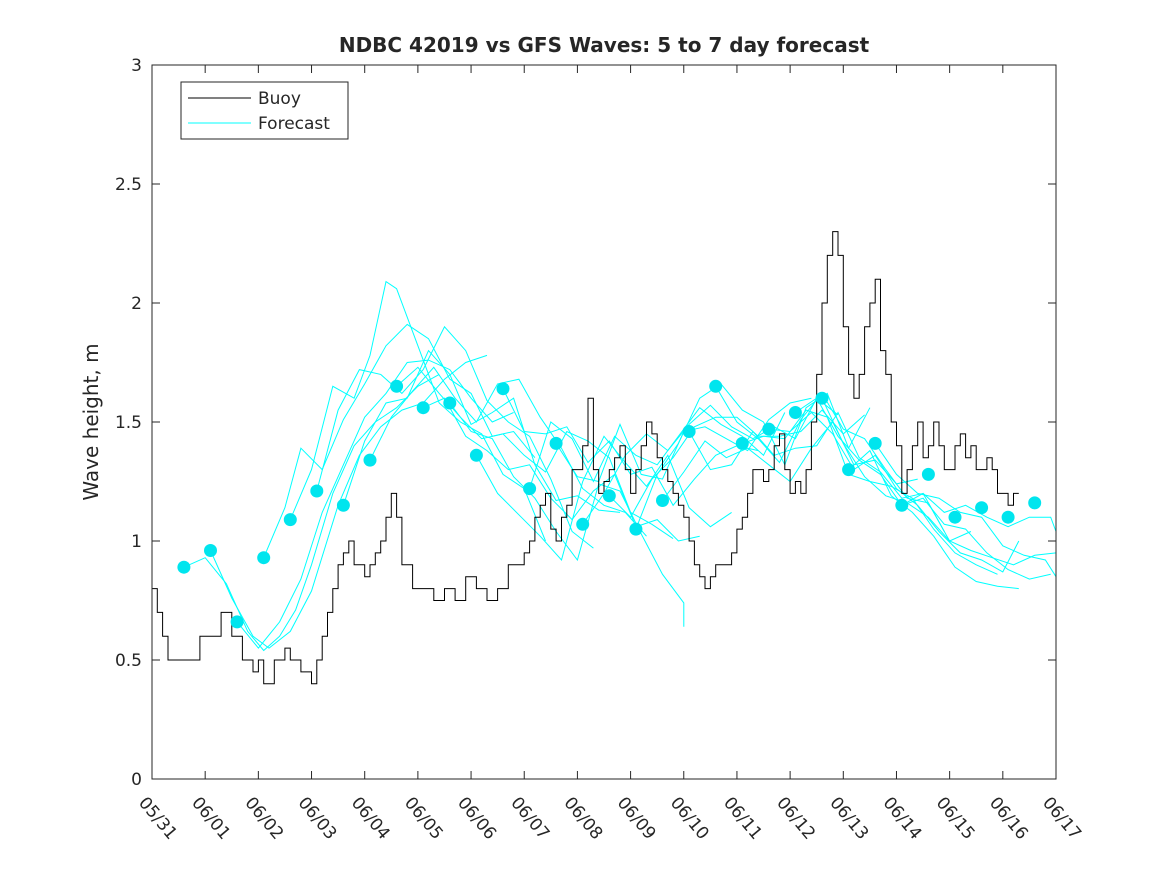  What do you see at coordinates (636, 818) in the screenshot?
I see `x-tick-label-9: 06/09` at bounding box center [636, 818].